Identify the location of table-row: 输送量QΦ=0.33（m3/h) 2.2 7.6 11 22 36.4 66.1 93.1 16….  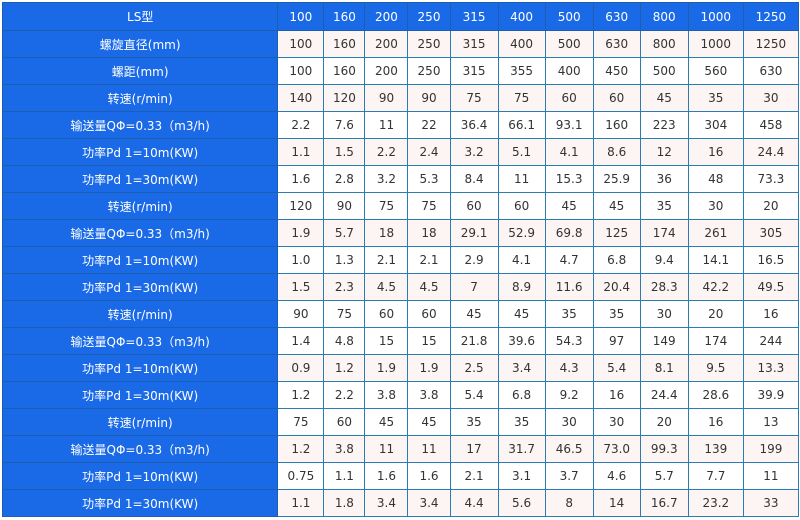
(400, 125).